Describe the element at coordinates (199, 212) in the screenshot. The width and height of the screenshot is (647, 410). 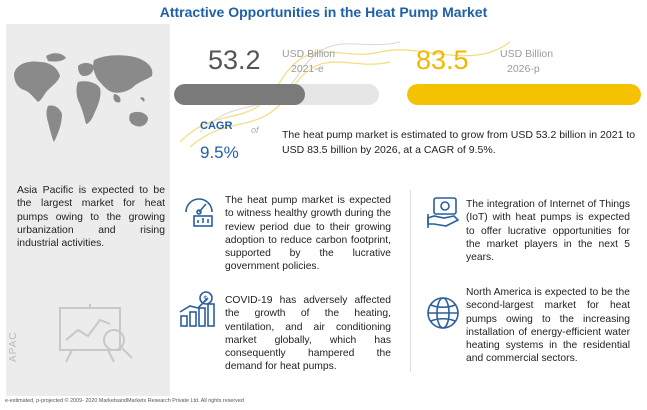
I see `gauge-chart-icon` at that location.